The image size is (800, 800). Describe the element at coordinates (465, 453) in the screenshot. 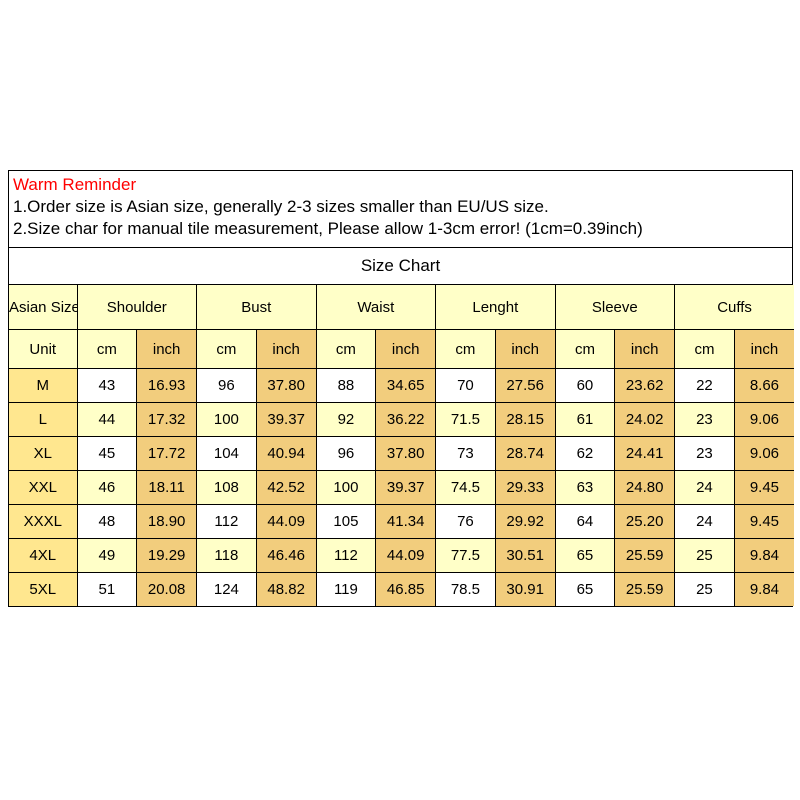

I see `cm-value-cell: 73` at that location.